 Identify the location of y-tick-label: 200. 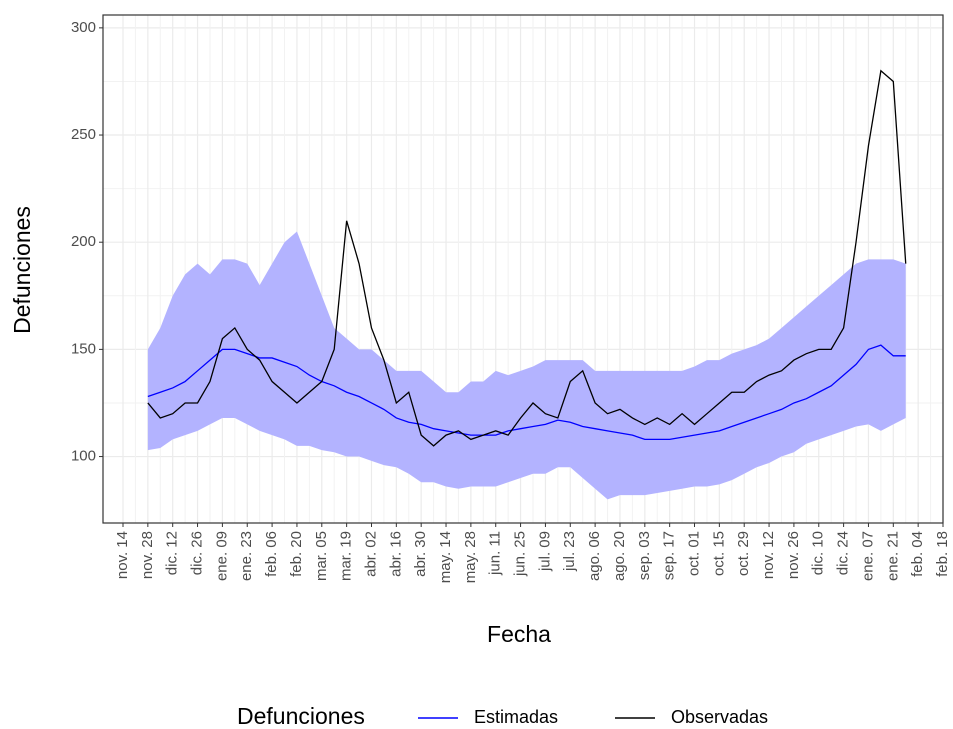
(83, 241).